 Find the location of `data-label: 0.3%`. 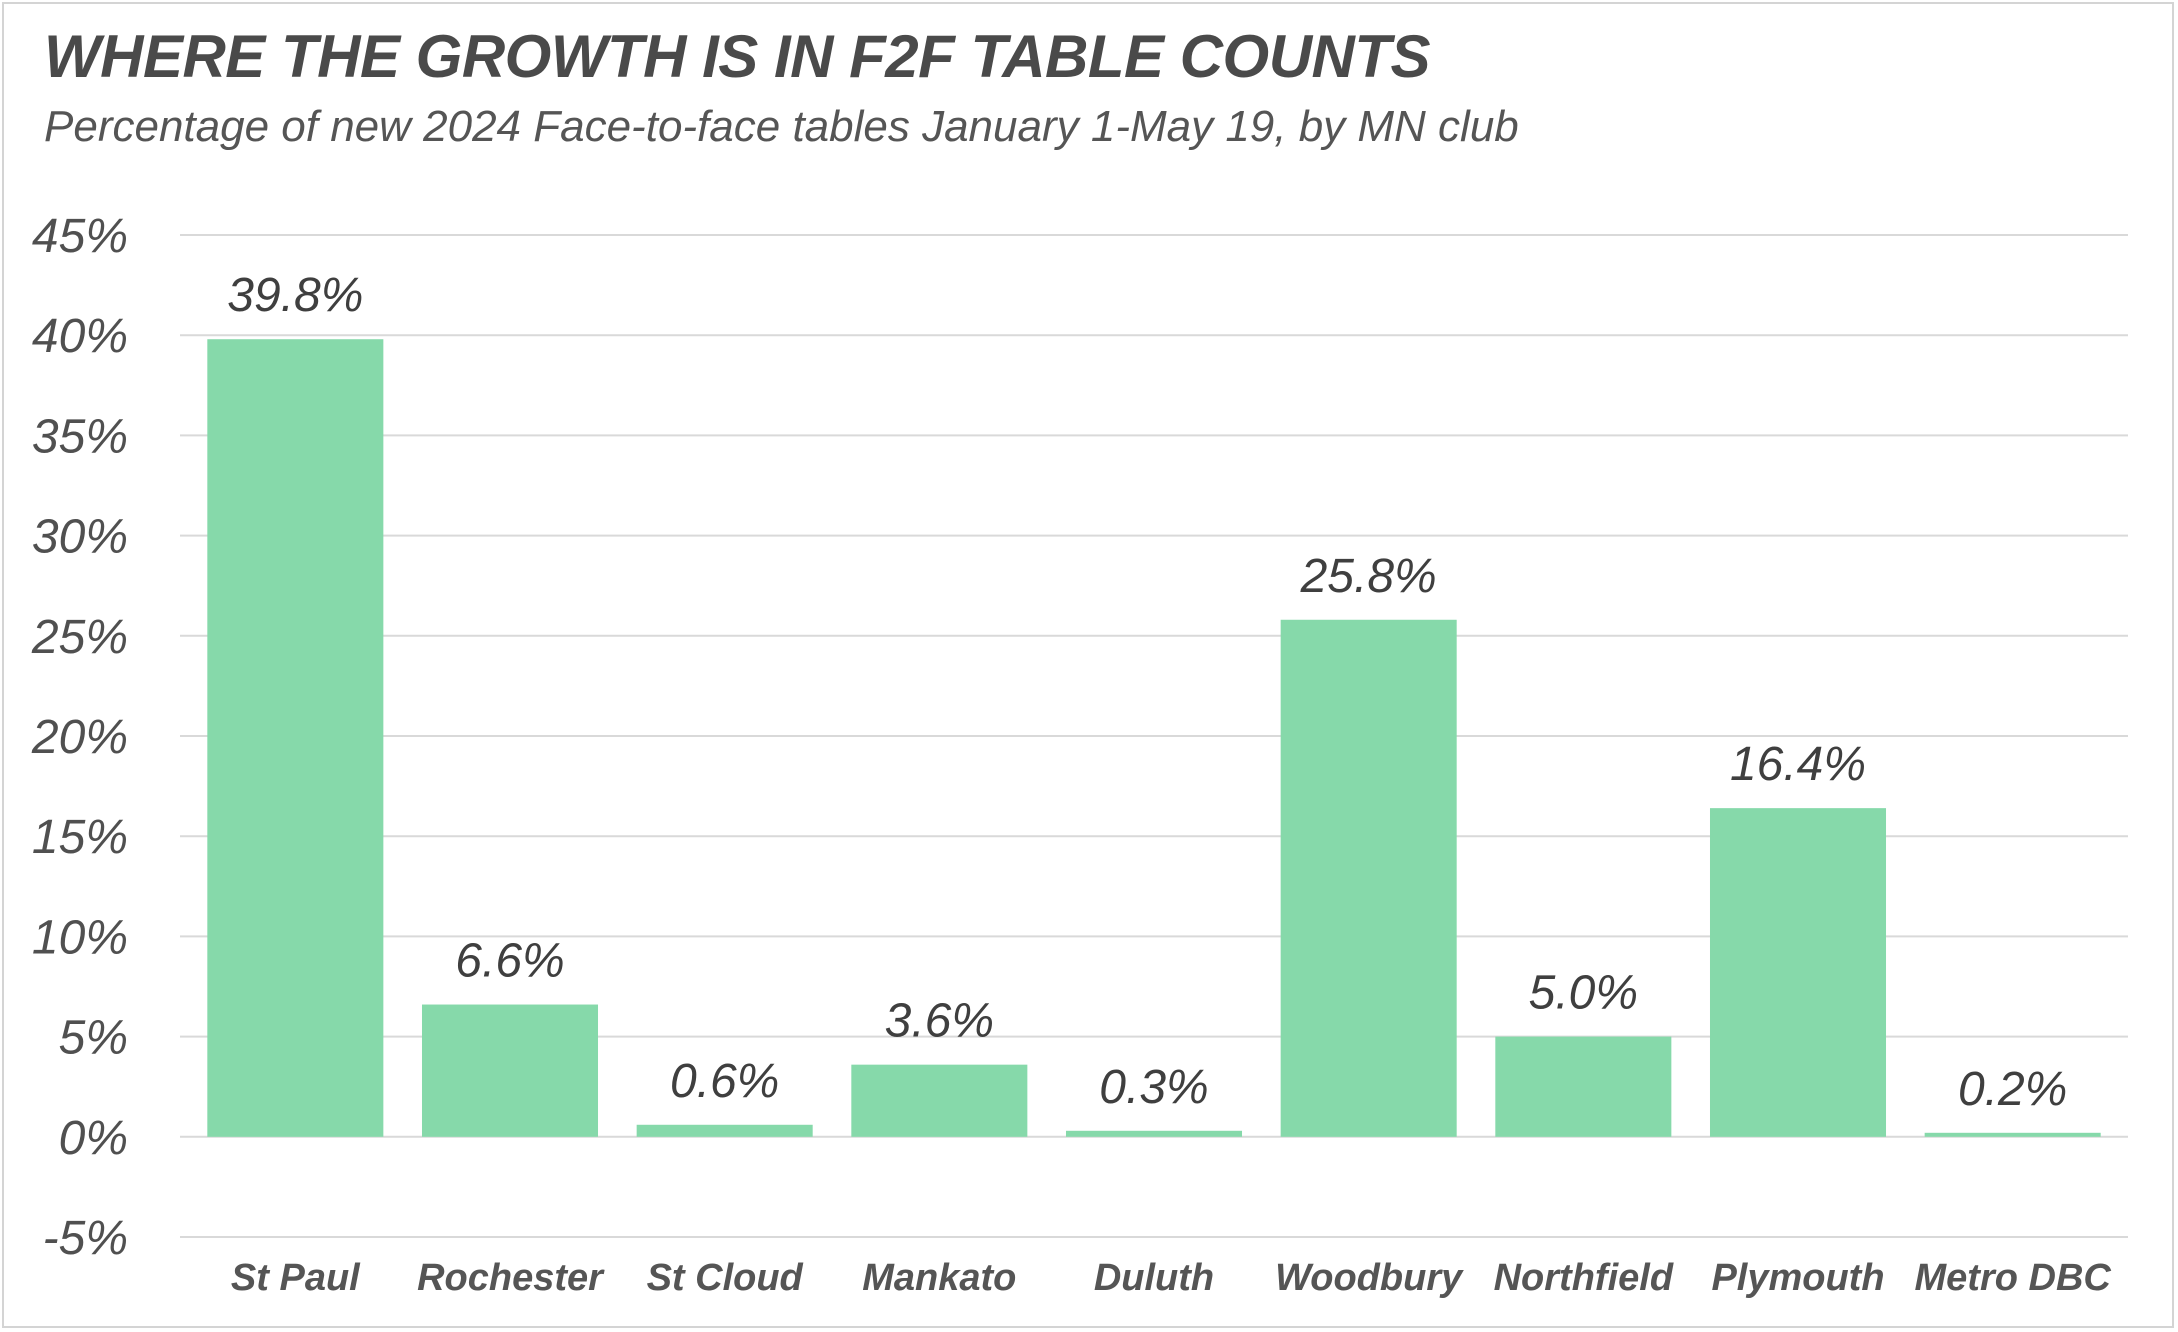

data-label: 0.3% is located at coordinates (1153, 1087).